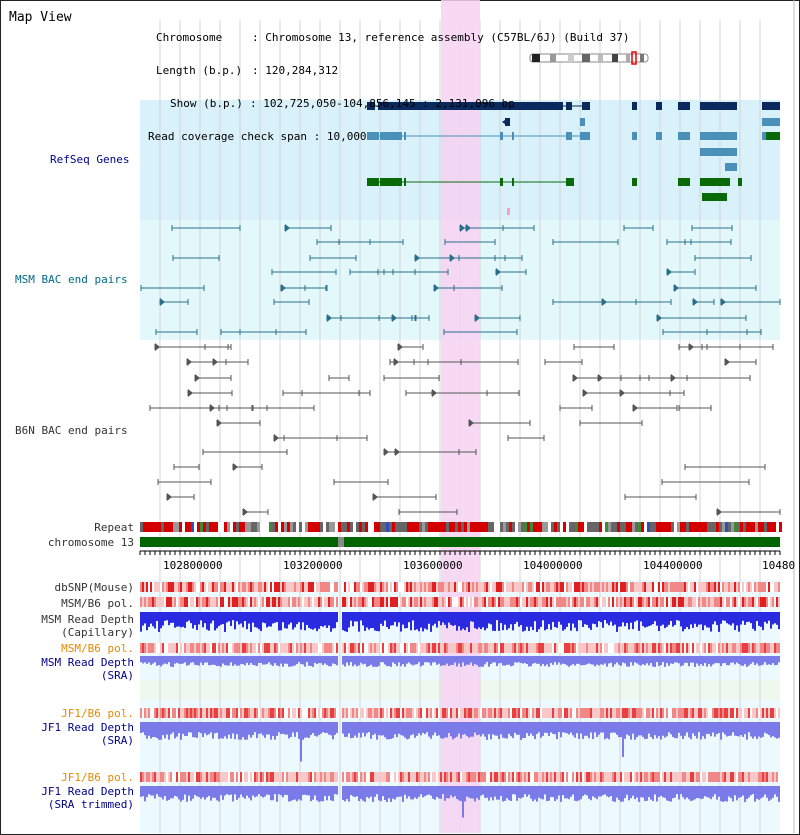 The height and width of the screenshot is (835, 800). Describe the element at coordinates (114, 527) in the screenshot. I see `track-label-repeat: Repeat` at that location.